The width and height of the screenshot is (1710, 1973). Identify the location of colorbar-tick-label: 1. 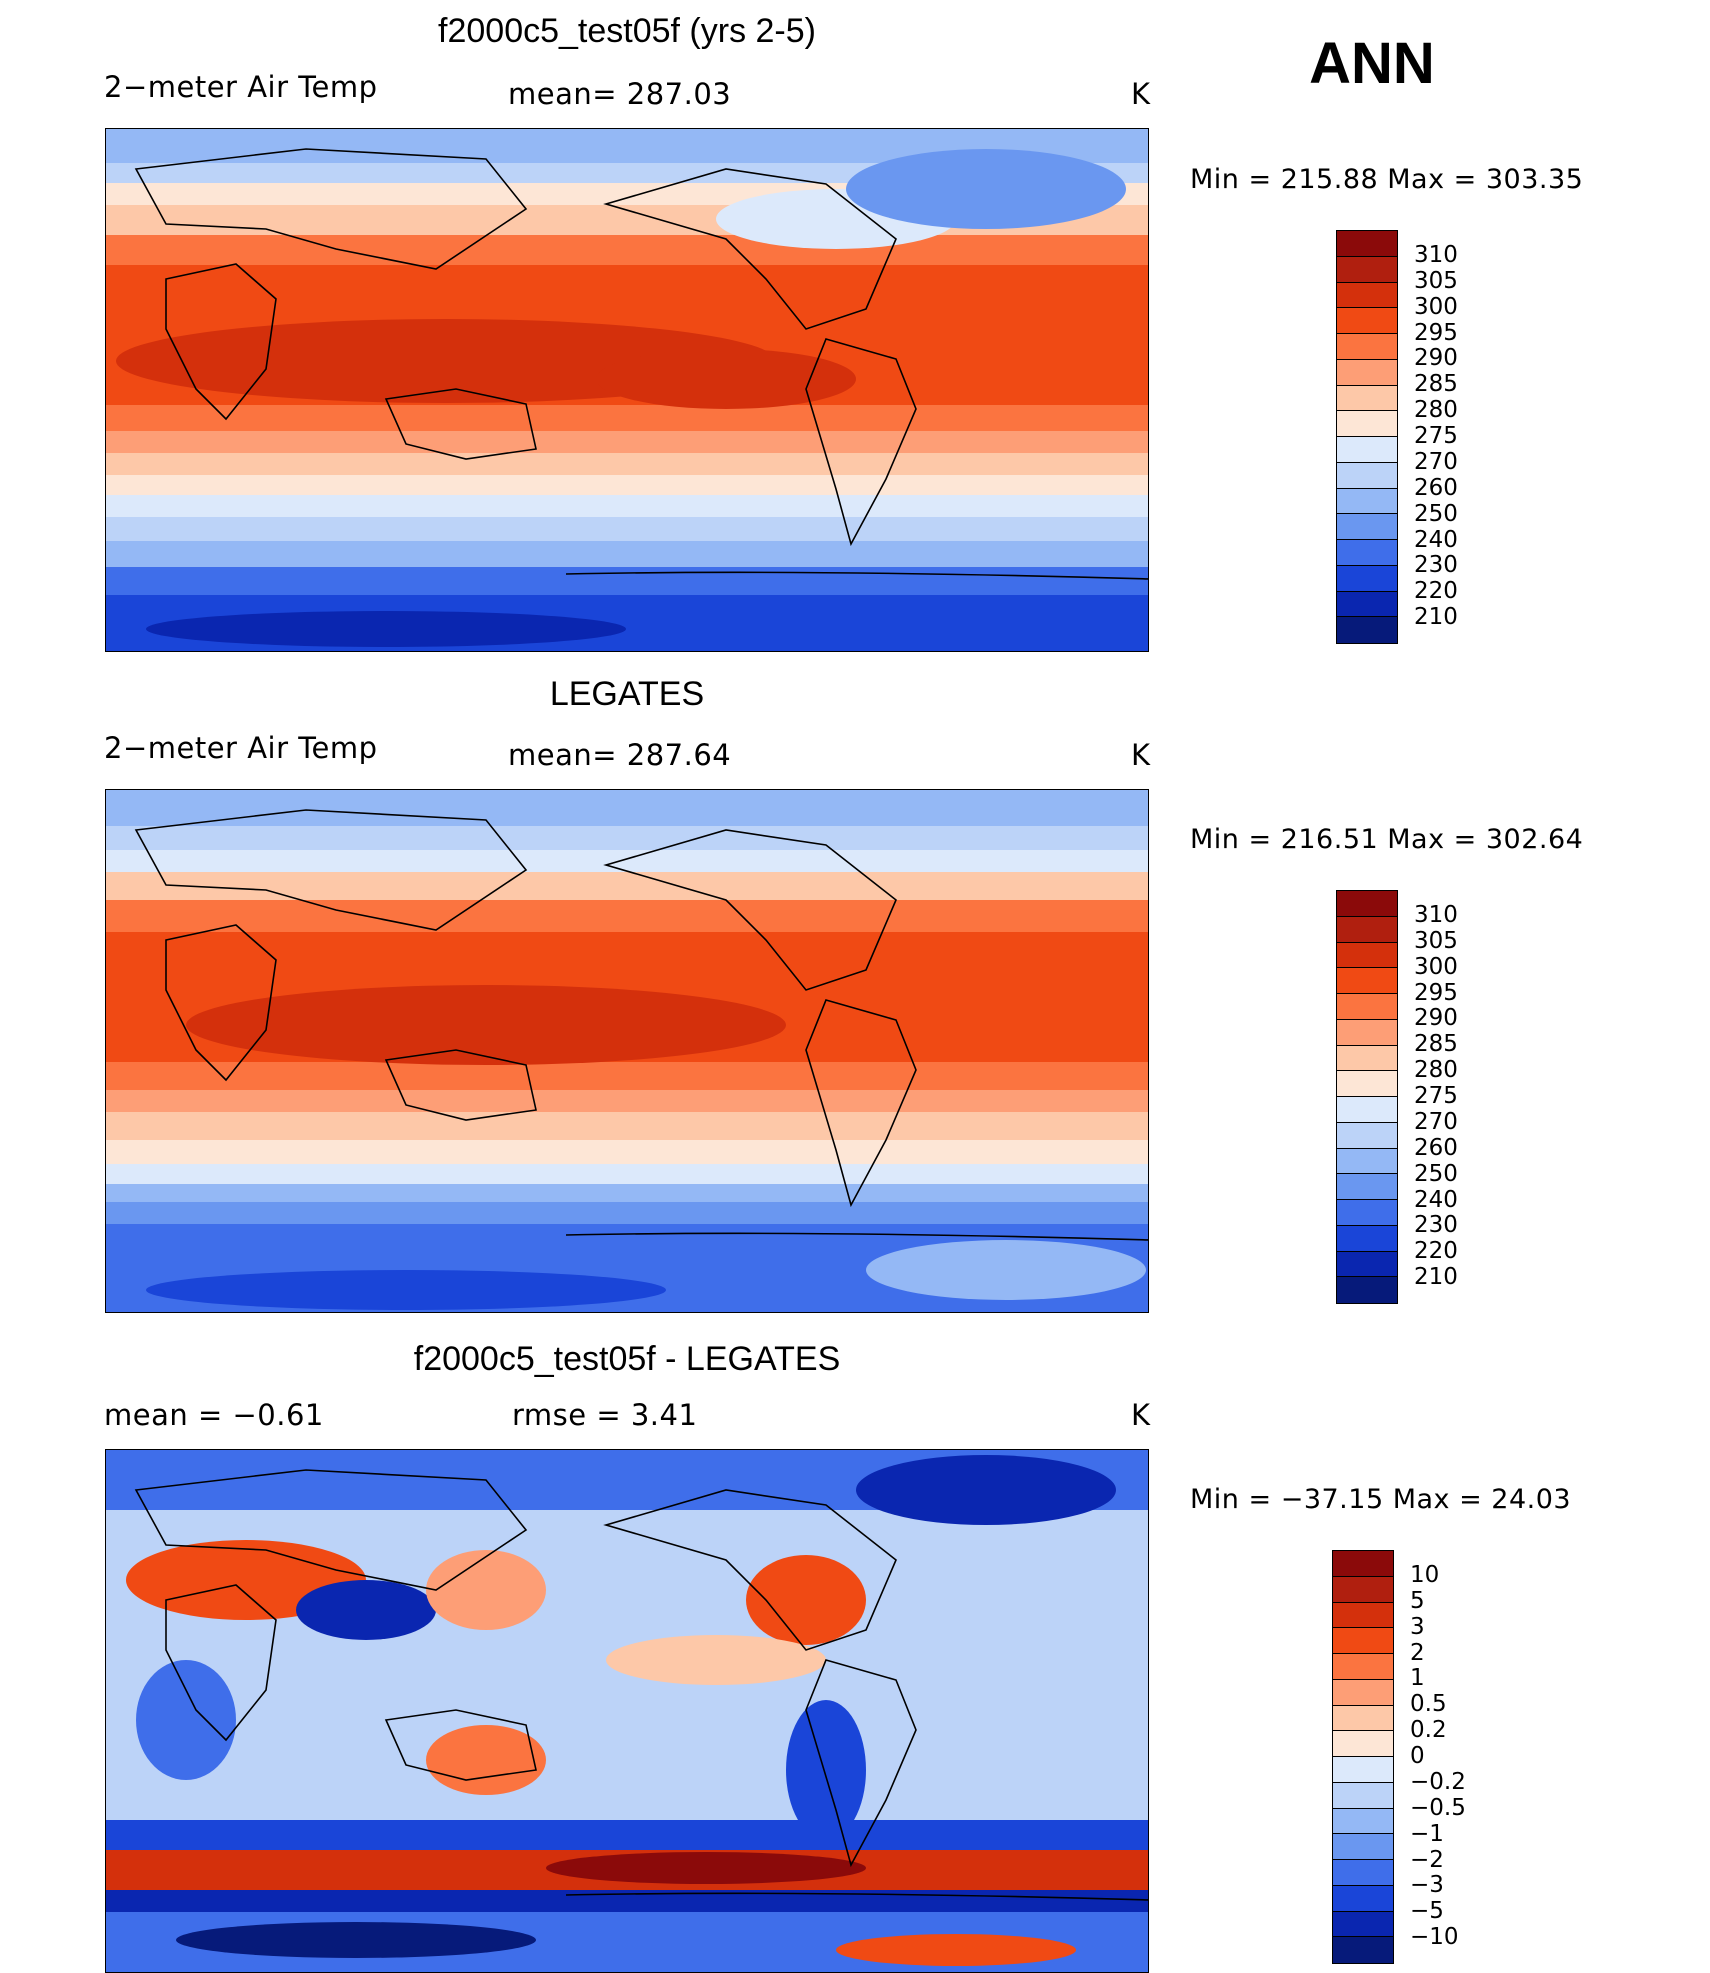
(1417, 1678).